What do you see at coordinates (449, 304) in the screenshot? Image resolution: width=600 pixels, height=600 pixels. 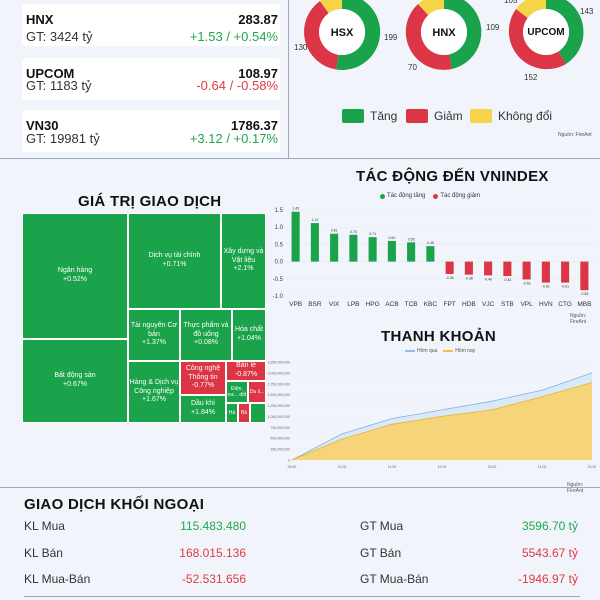 I see `impact-category-label: FPT` at bounding box center [449, 304].